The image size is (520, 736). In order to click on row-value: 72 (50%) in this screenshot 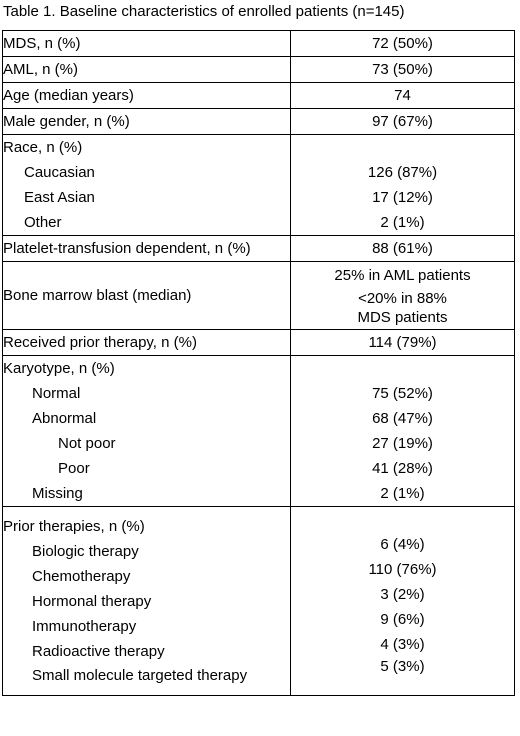, I will do `click(402, 43)`.